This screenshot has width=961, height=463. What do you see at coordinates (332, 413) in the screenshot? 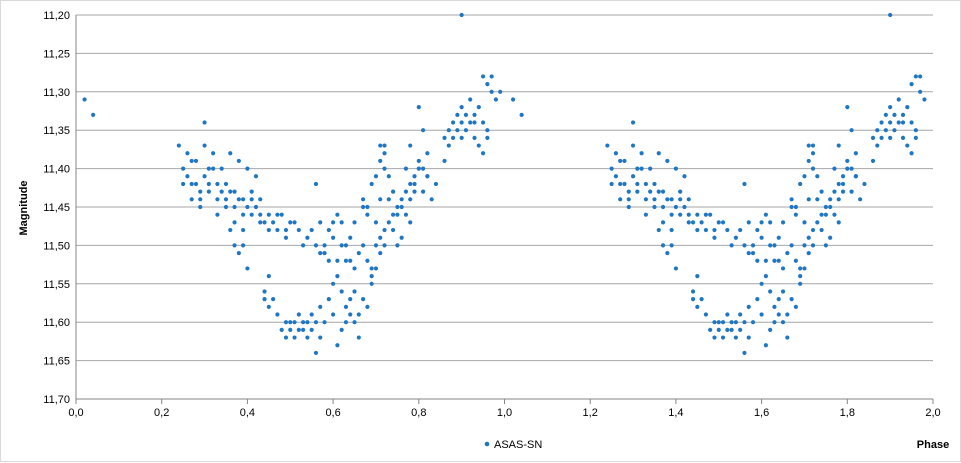
I see `x-tick-label: 0,6` at bounding box center [332, 413].